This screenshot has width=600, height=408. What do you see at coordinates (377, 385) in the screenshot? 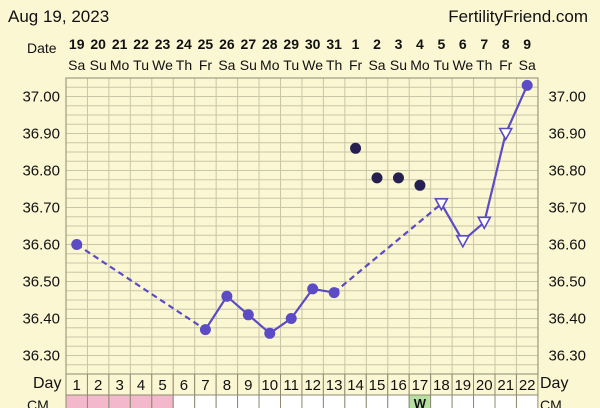
I see `x-tick-cycle-day: 15` at bounding box center [377, 385].